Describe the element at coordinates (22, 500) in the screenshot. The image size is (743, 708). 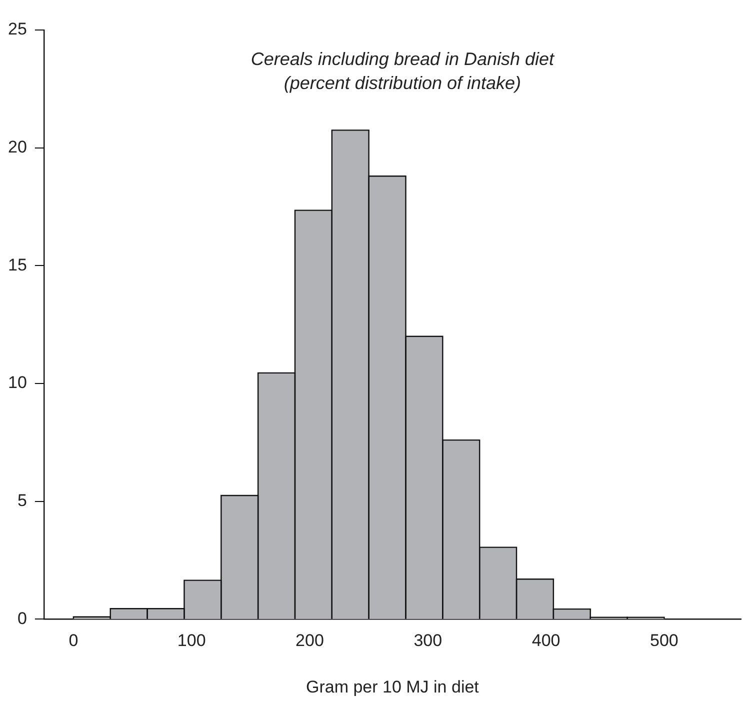
I see `y-tick-label: 5` at that location.